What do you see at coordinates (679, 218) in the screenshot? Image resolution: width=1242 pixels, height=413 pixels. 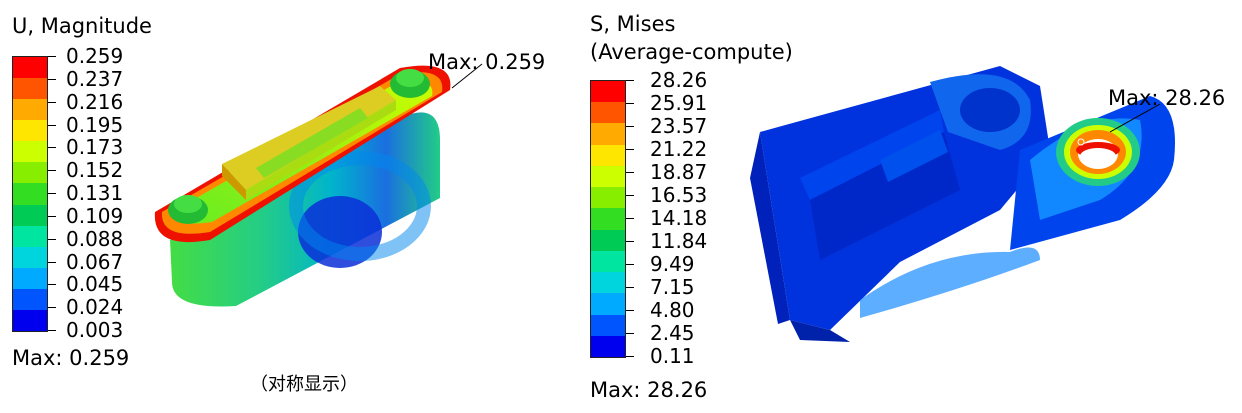 I see `right-legend-tick-label: 14.18` at bounding box center [679, 218].